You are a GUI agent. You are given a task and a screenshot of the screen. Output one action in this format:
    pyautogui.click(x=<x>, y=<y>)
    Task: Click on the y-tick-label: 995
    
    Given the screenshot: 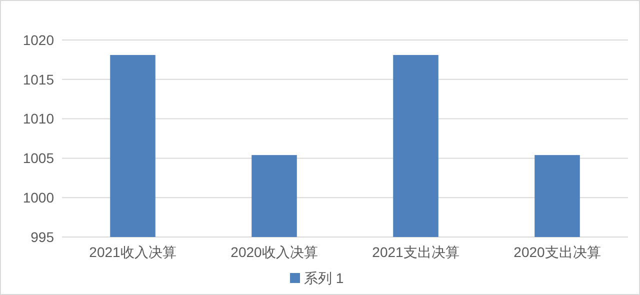 What is the action you would take?
    pyautogui.click(x=42, y=236)
    